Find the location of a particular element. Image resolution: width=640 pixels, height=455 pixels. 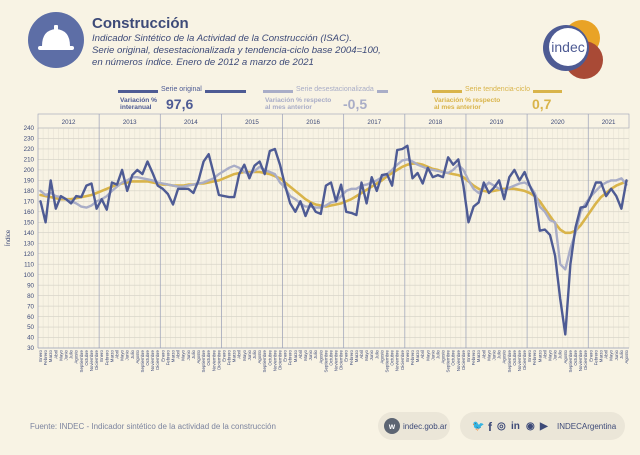

linkedin-icon: in is located at coordinates (515, 426).